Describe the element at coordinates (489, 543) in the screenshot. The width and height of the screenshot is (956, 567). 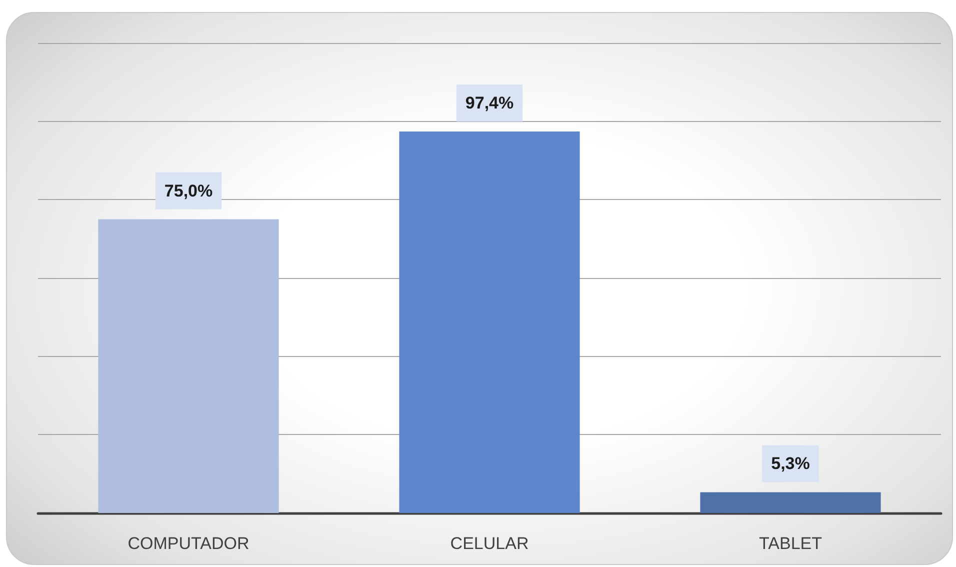
I see `x-tick-label: CELULAR` at that location.